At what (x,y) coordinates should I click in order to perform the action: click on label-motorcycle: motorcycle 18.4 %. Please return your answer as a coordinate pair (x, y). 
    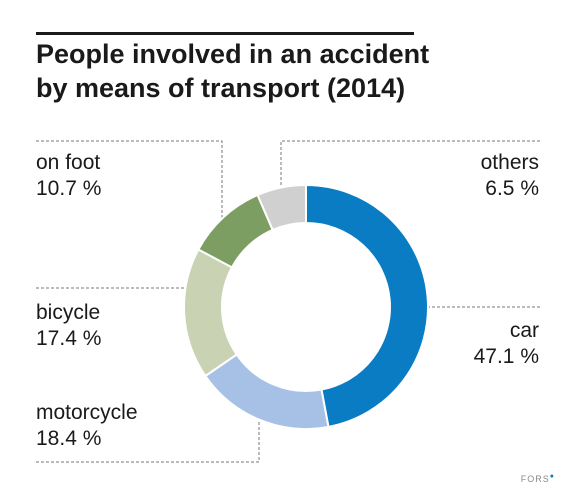
    Looking at the image, I should click on (87, 426).